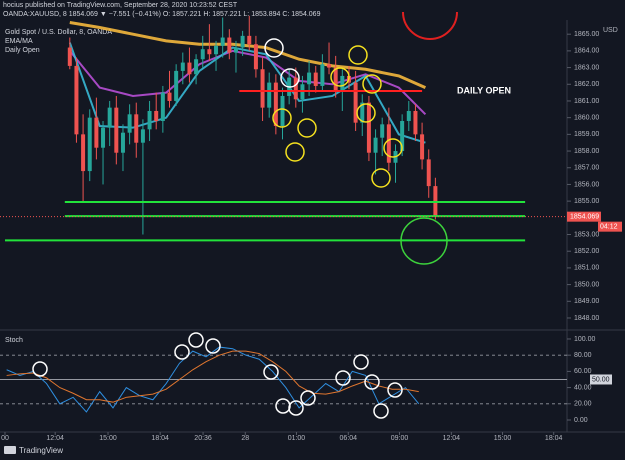 This screenshot has height=460, width=625. What do you see at coordinates (19, 41) in the screenshot?
I see `legend-indicator: EMA/MA` at bounding box center [19, 41].